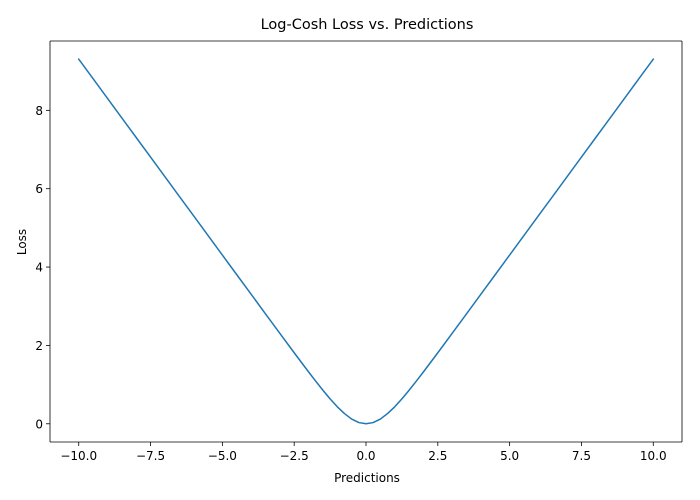 Image resolution: width=700 pixels, height=500 pixels. Describe the element at coordinates (39, 189) in the screenshot. I see `y-tick-label: 6` at that location.